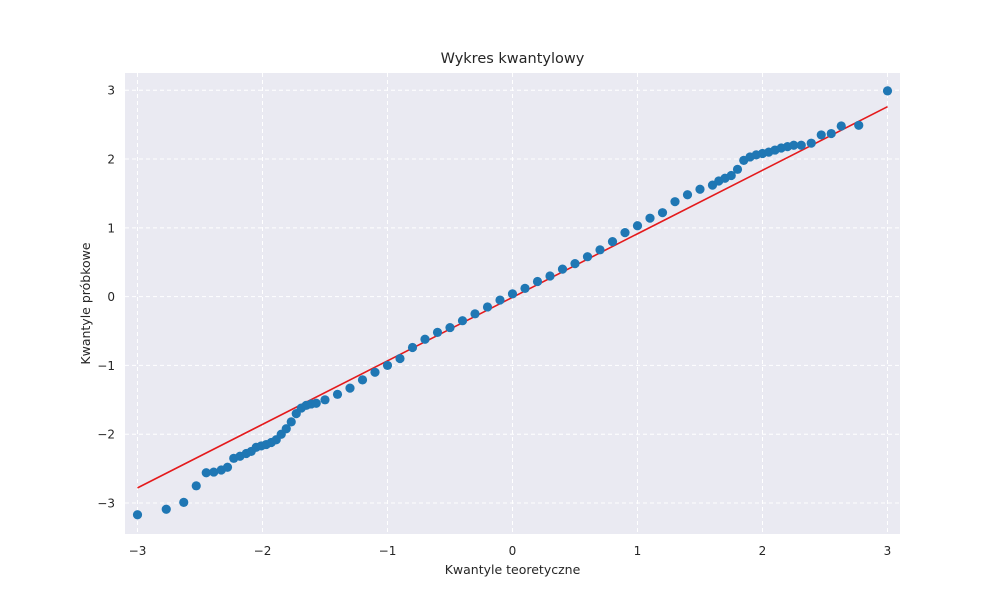 The image size is (1000, 600). Describe the element at coordinates (638, 551) in the screenshot. I see `x-tick-label: 1` at that location.